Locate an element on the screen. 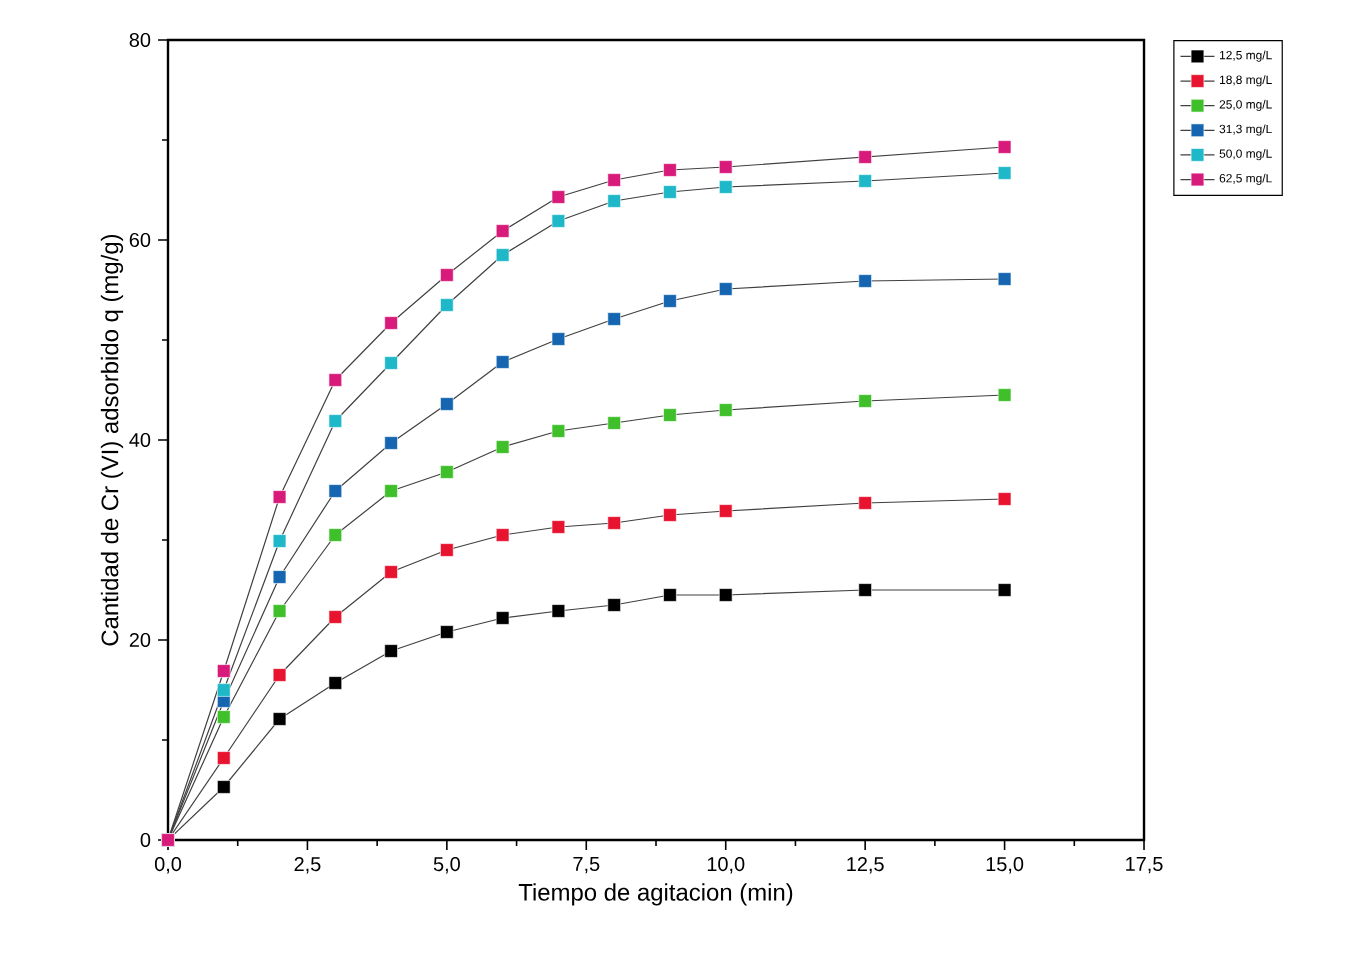 This screenshot has width=1346, height=958. x-tick-label: 17,5 is located at coordinates (1144, 865).